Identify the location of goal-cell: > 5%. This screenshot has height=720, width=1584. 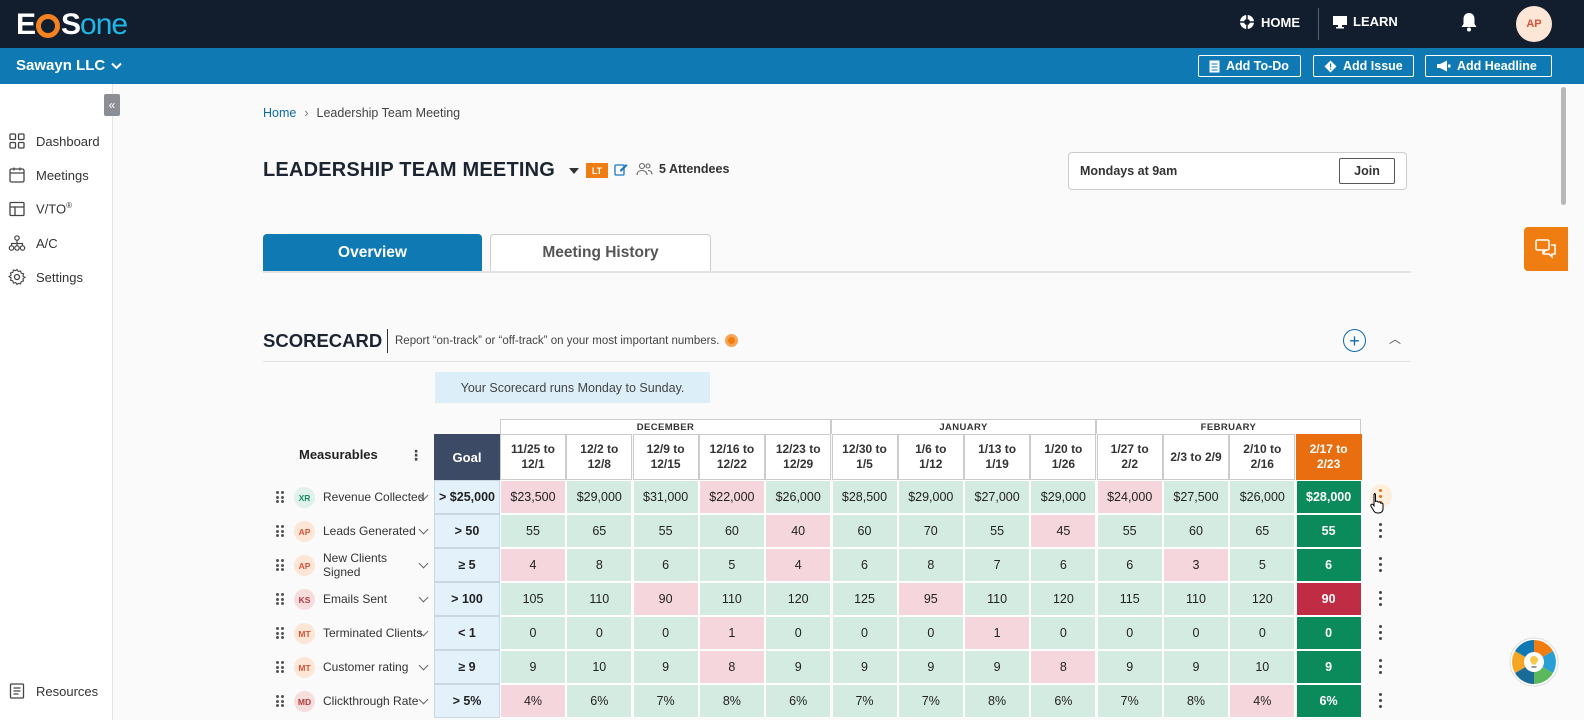
(467, 701).